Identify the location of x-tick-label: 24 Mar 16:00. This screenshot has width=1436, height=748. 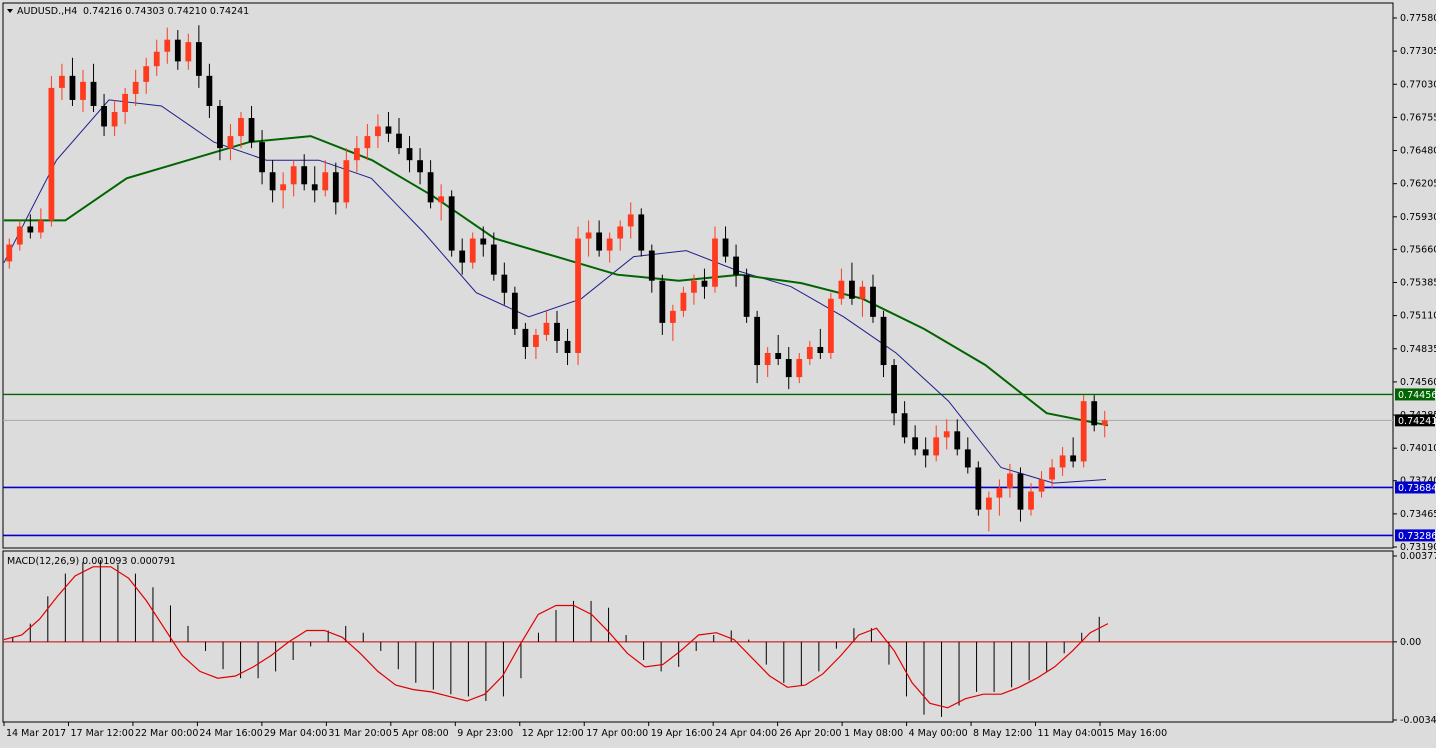
(230, 733).